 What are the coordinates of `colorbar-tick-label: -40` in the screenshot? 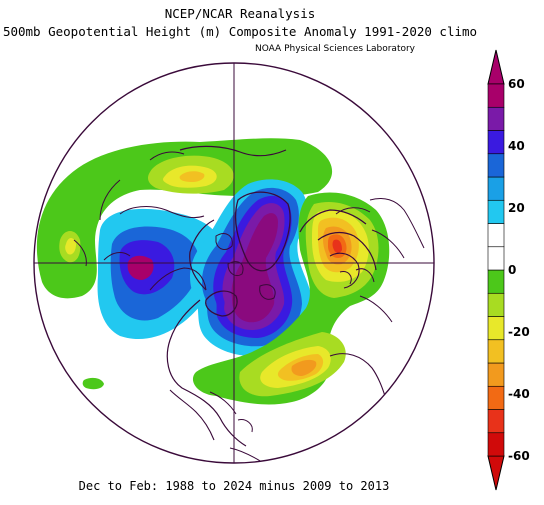 It's located at (519, 394).